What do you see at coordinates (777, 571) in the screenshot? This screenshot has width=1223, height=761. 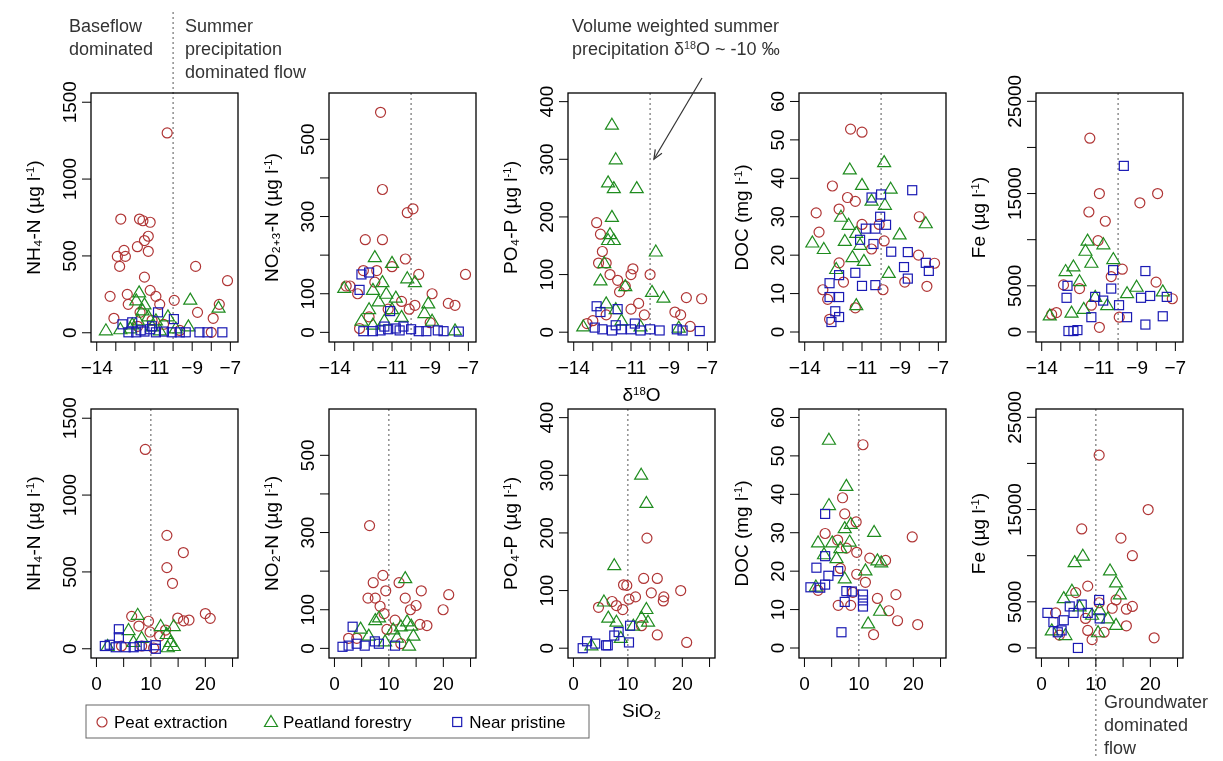 I see `y-tick-label: 20` at bounding box center [777, 571].